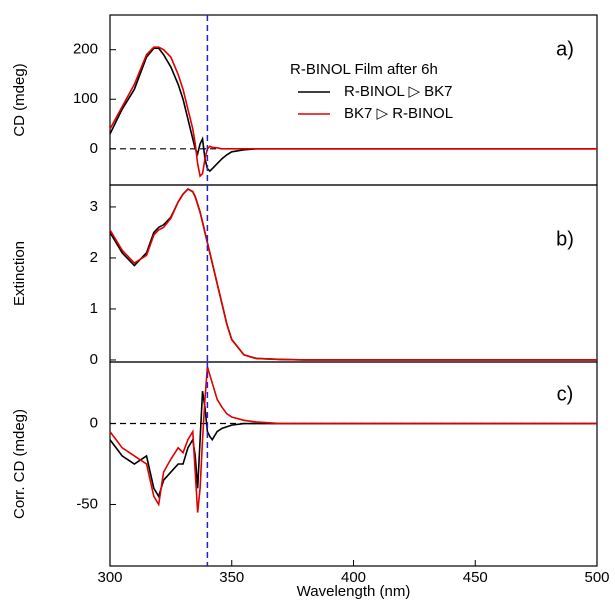 This screenshot has width=615, height=607. I want to click on panel-label: c), so click(565, 394).